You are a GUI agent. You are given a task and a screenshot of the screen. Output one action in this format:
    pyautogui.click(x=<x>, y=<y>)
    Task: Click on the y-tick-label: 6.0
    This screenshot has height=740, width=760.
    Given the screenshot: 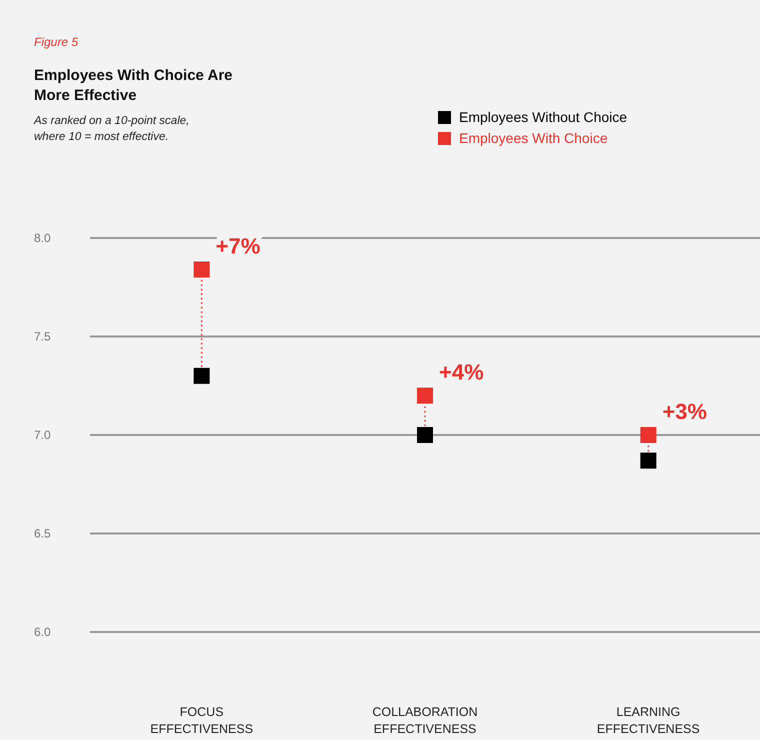 What is the action you would take?
    pyautogui.click(x=43, y=632)
    